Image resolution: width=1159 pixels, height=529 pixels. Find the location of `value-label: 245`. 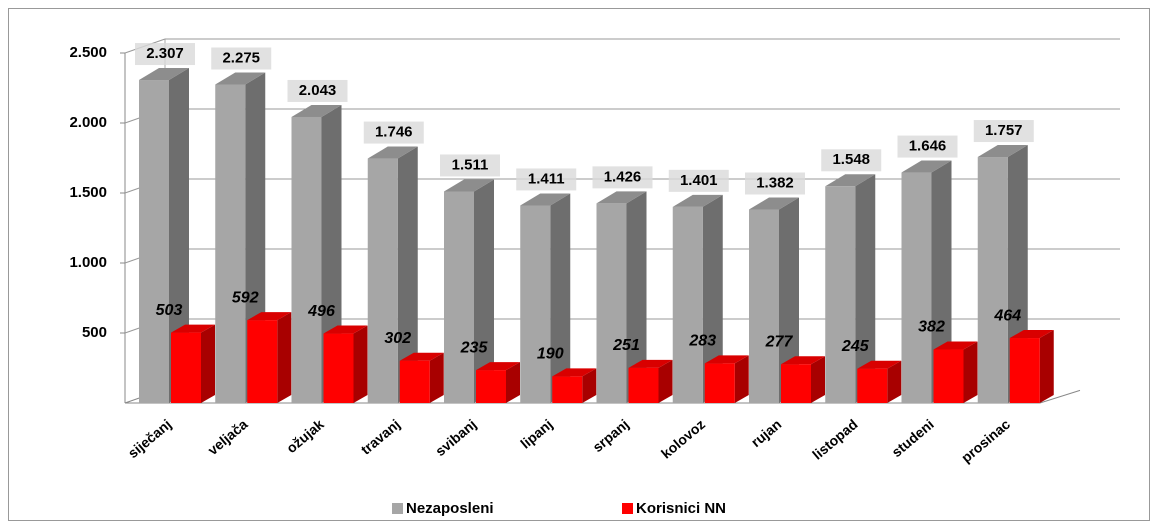

value-label: 245 is located at coordinates (855, 346).